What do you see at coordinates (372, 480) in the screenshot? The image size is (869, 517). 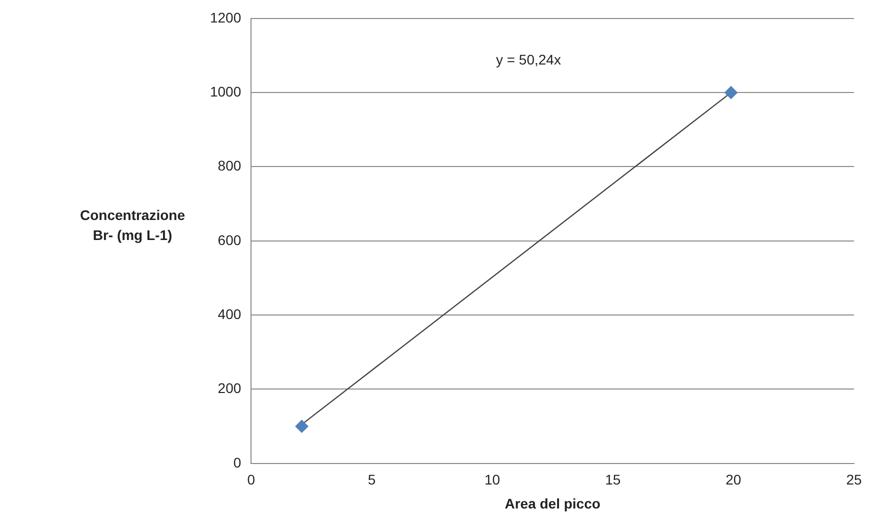 I see `x-tick-label: 5` at bounding box center [372, 480].